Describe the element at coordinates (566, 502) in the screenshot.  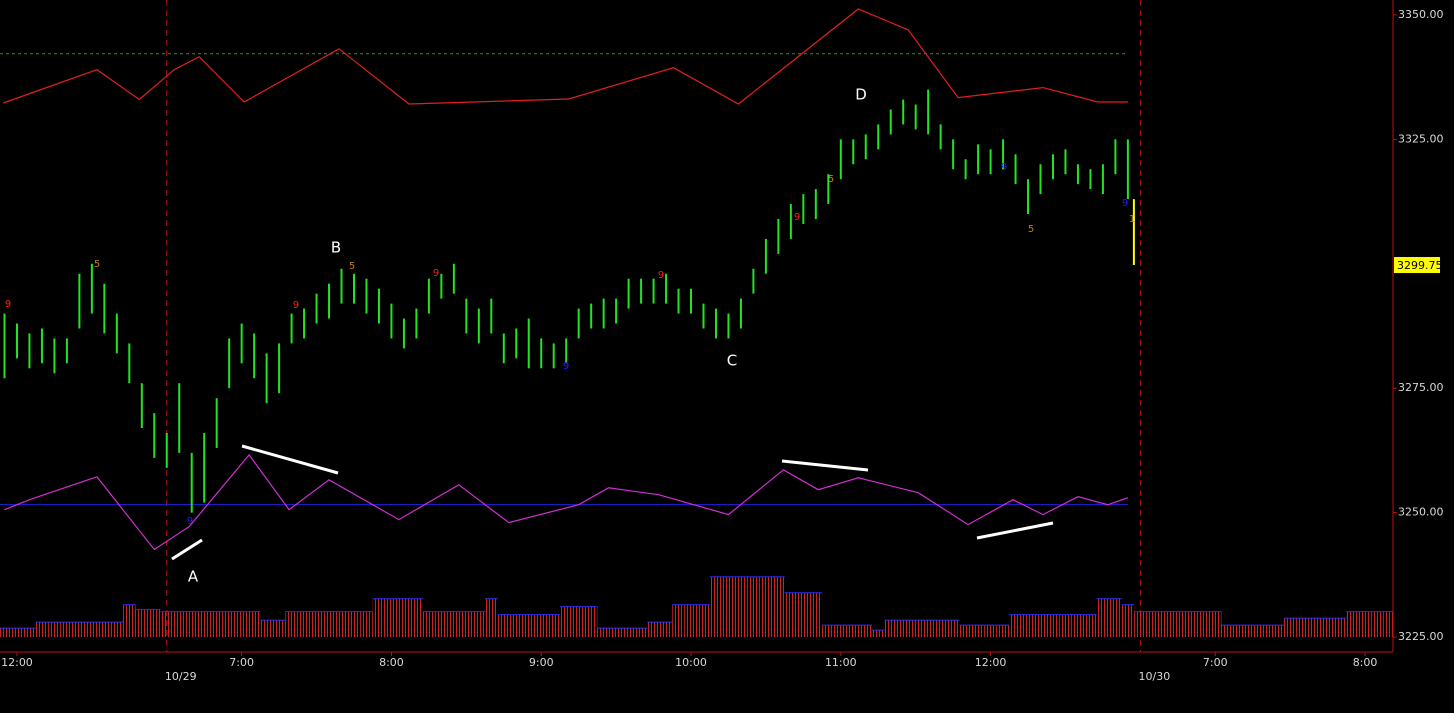
I see `oscillator-line` at that location.